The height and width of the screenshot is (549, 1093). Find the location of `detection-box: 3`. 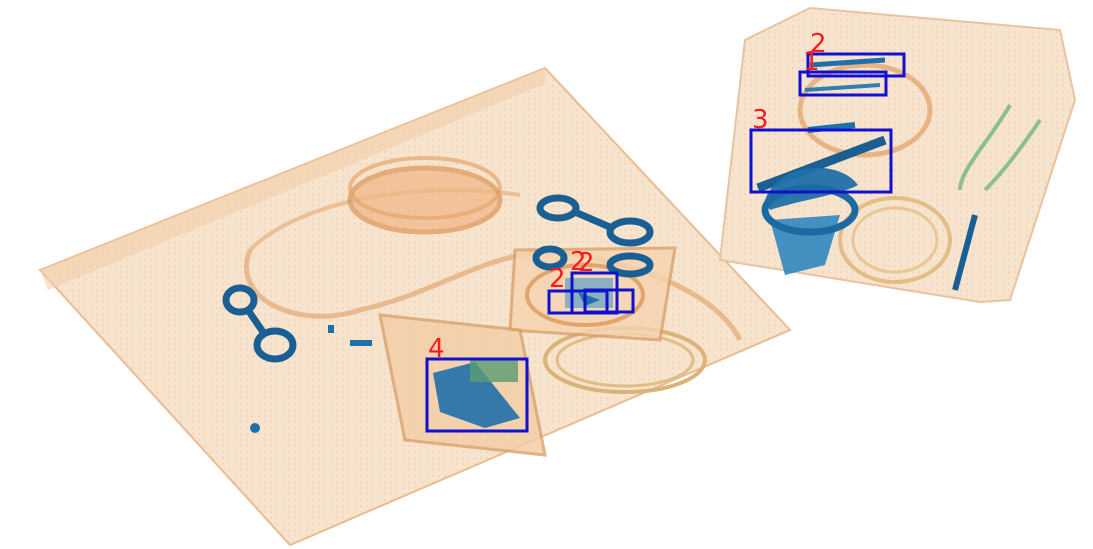

detection-box: 3 is located at coordinates (821, 149).